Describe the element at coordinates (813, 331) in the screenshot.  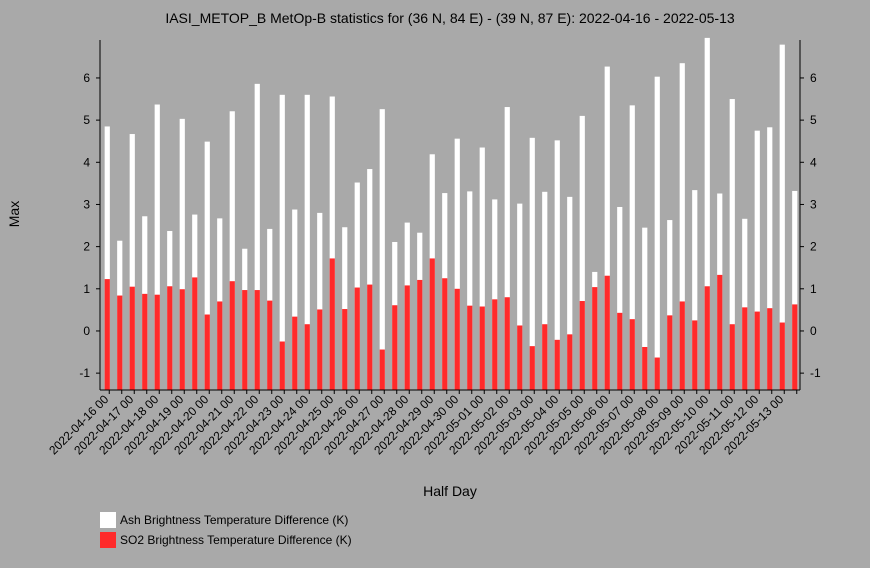
I see `y-tick-label-right: 0` at that location.